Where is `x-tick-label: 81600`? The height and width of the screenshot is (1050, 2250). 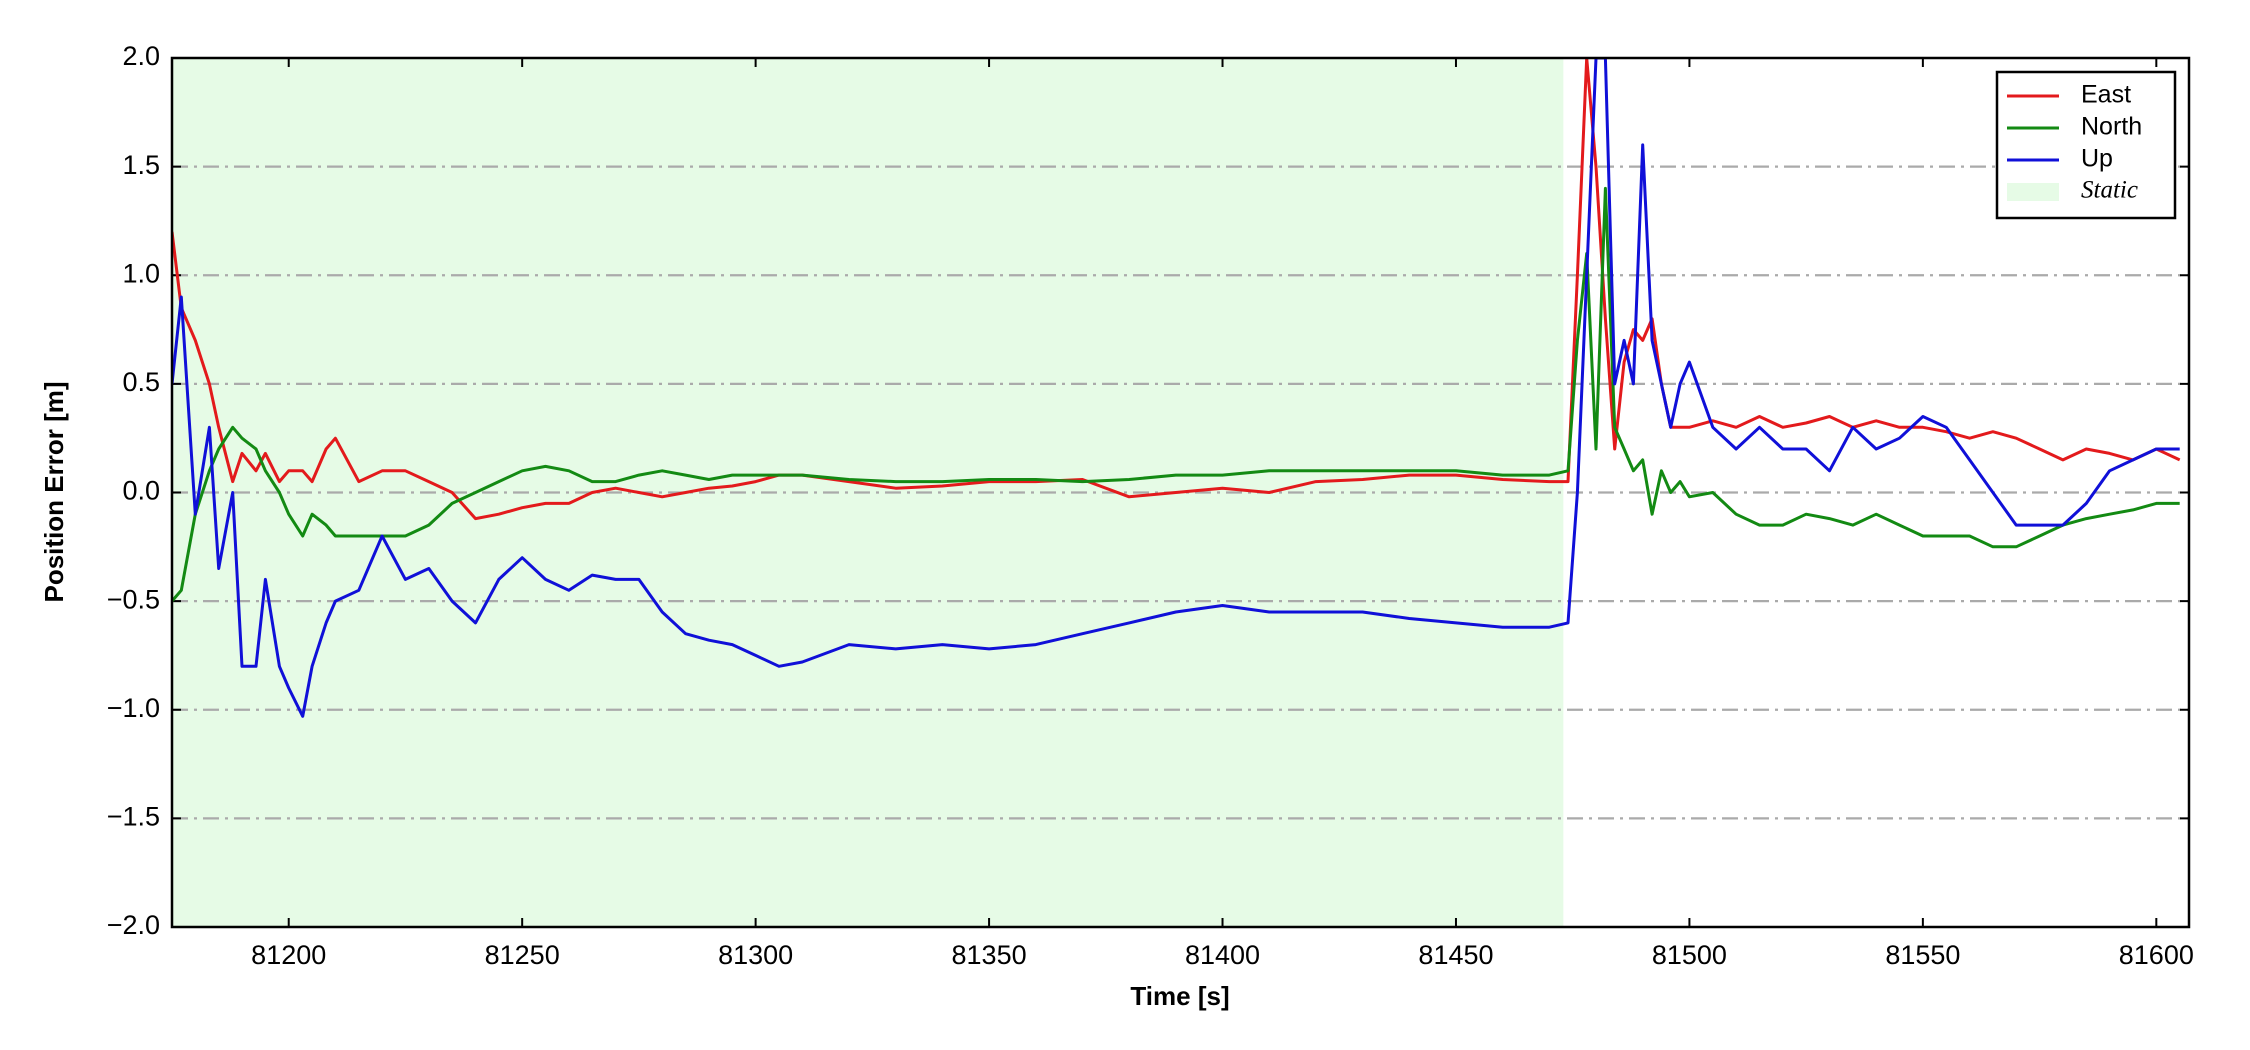
x-tick-label: 81600 is located at coordinates (2156, 955).